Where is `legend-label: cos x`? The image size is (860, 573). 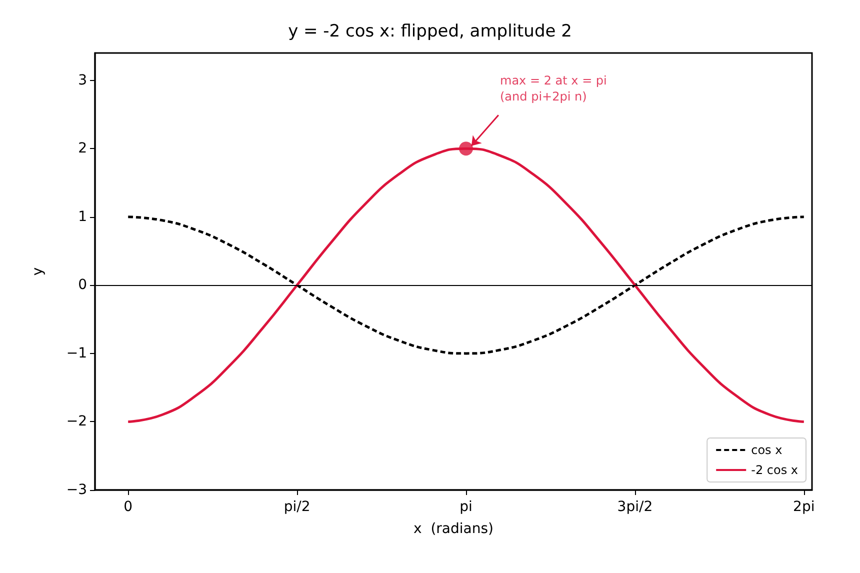 legend-label: cos x is located at coordinates (766, 450).